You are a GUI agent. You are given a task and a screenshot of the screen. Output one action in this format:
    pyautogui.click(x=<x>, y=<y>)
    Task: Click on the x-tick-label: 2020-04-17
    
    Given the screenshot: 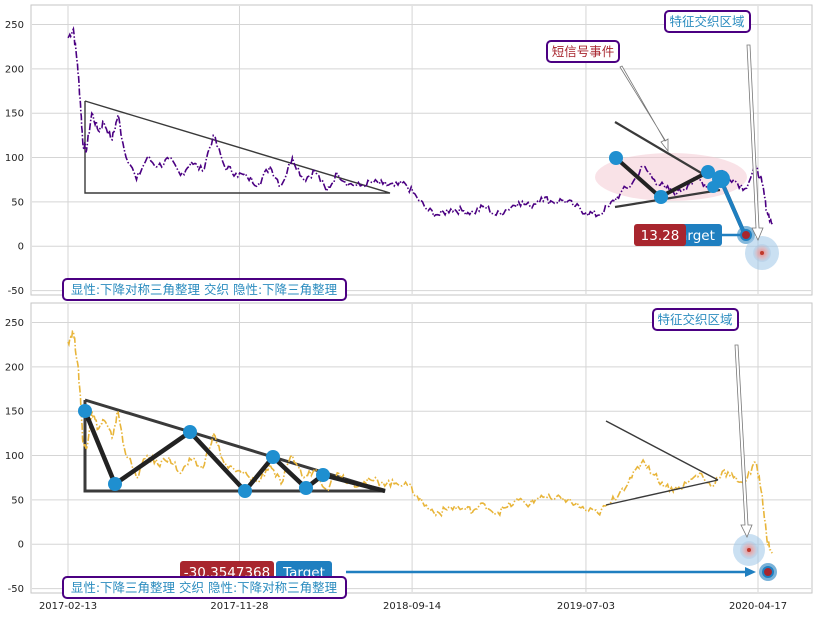 What is the action you would take?
    pyautogui.click(x=758, y=606)
    